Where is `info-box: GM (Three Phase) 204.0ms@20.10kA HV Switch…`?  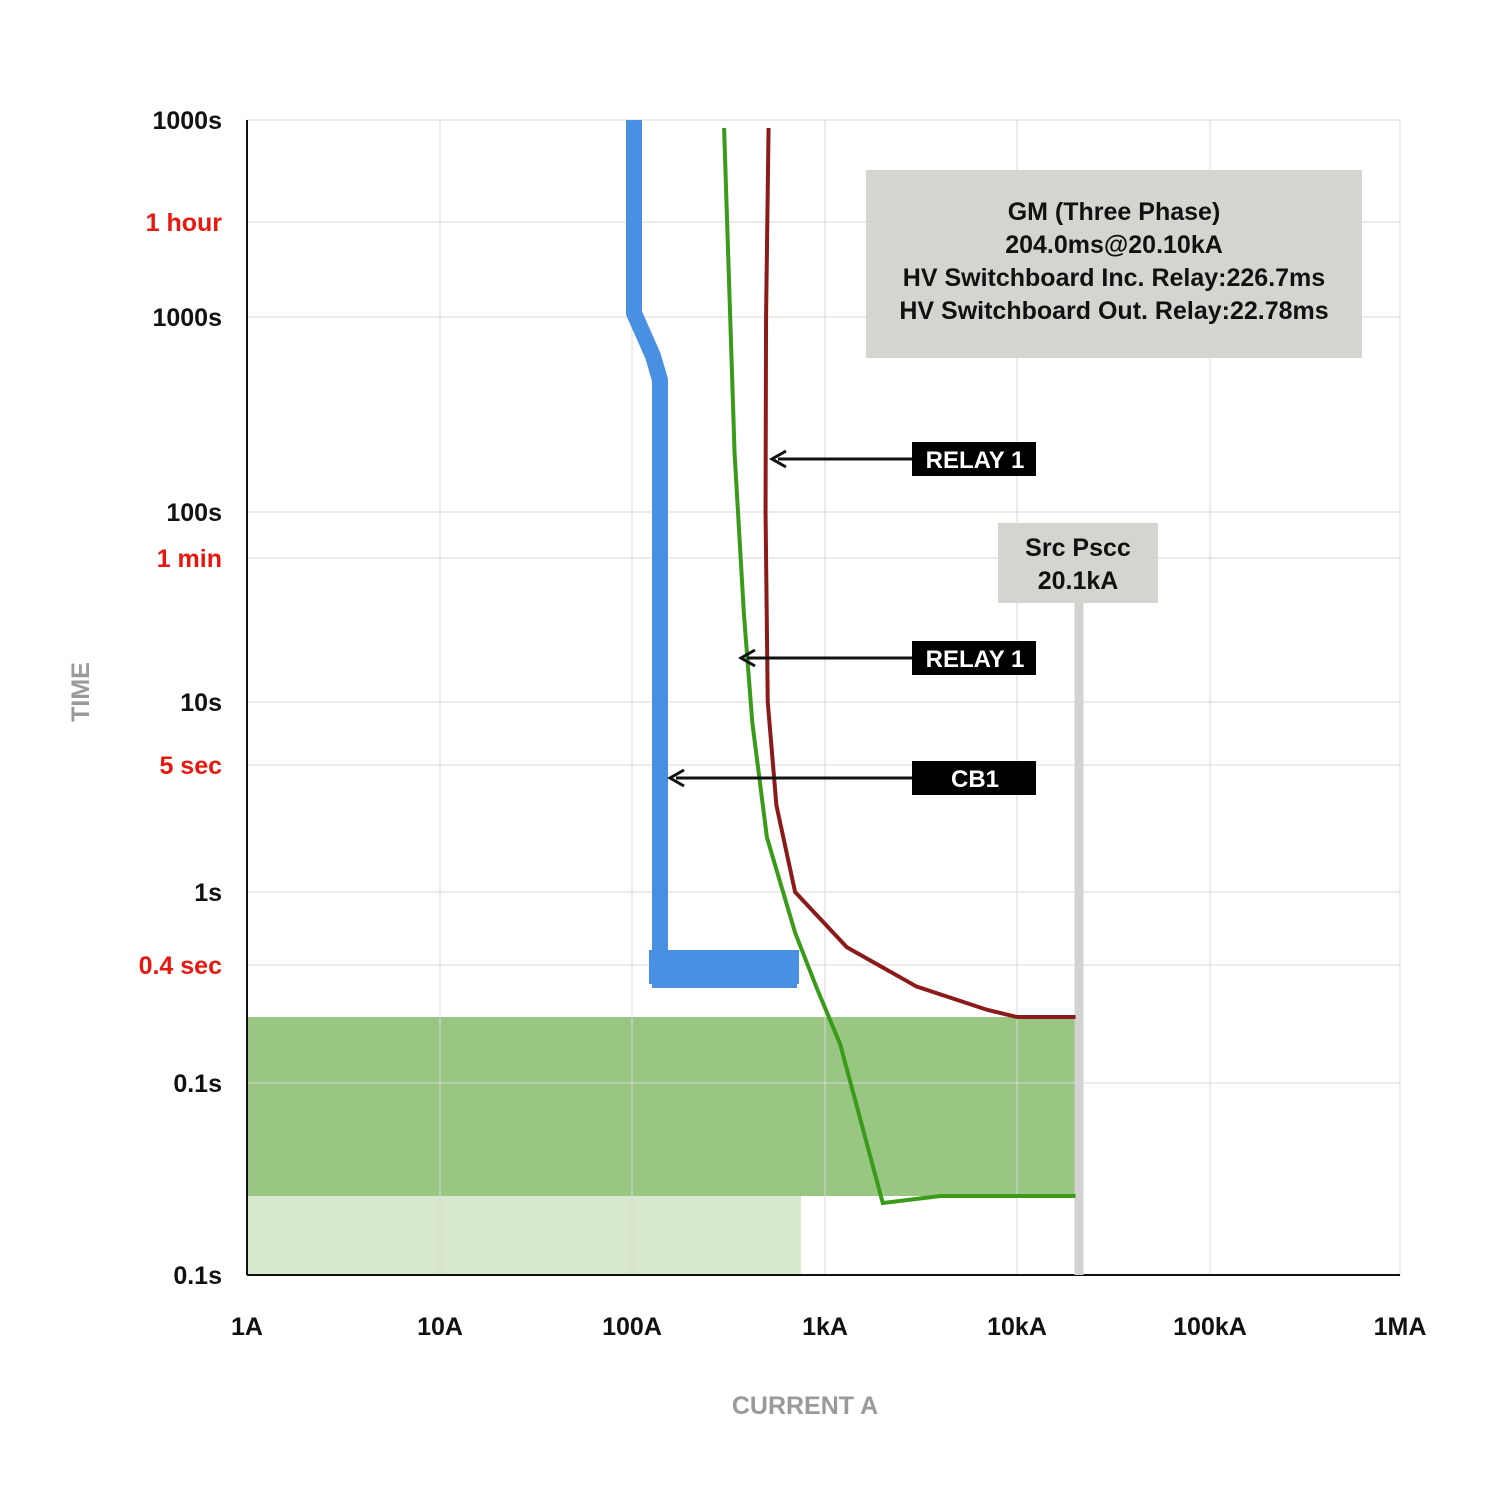
info-box: GM (Three Phase) 204.0ms@20.10kA HV Switch… is located at coordinates (1114, 264).